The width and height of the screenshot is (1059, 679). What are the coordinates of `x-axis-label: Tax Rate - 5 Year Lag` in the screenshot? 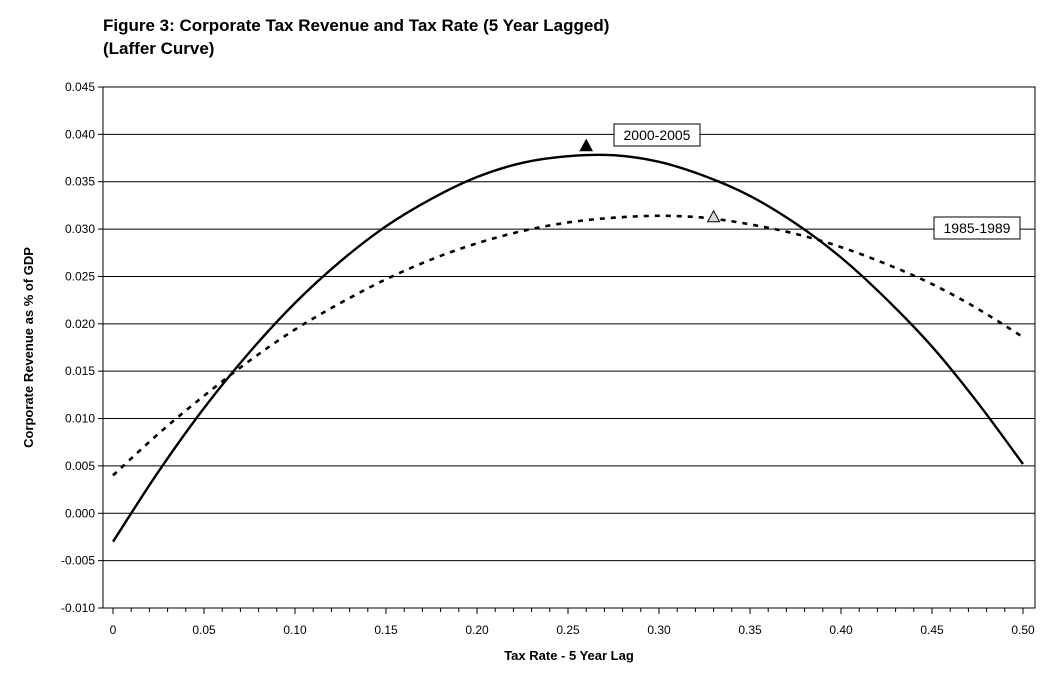 It's located at (569, 655).